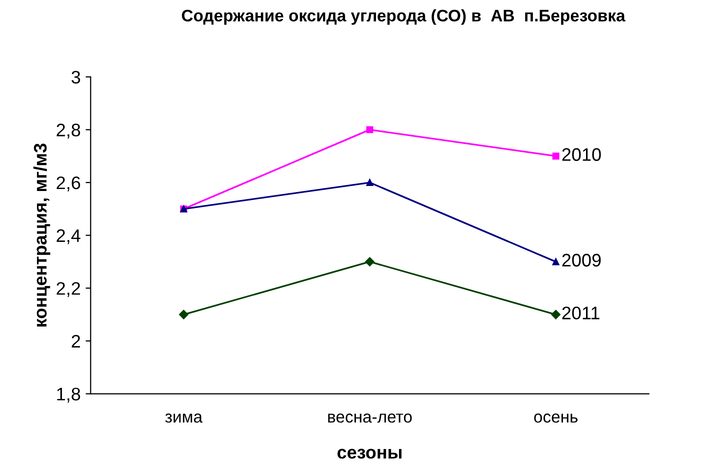 Image resolution: width=725 pixels, height=466 pixels. What do you see at coordinates (581, 260) in the screenshot?
I see `series-label: 2009` at bounding box center [581, 260].